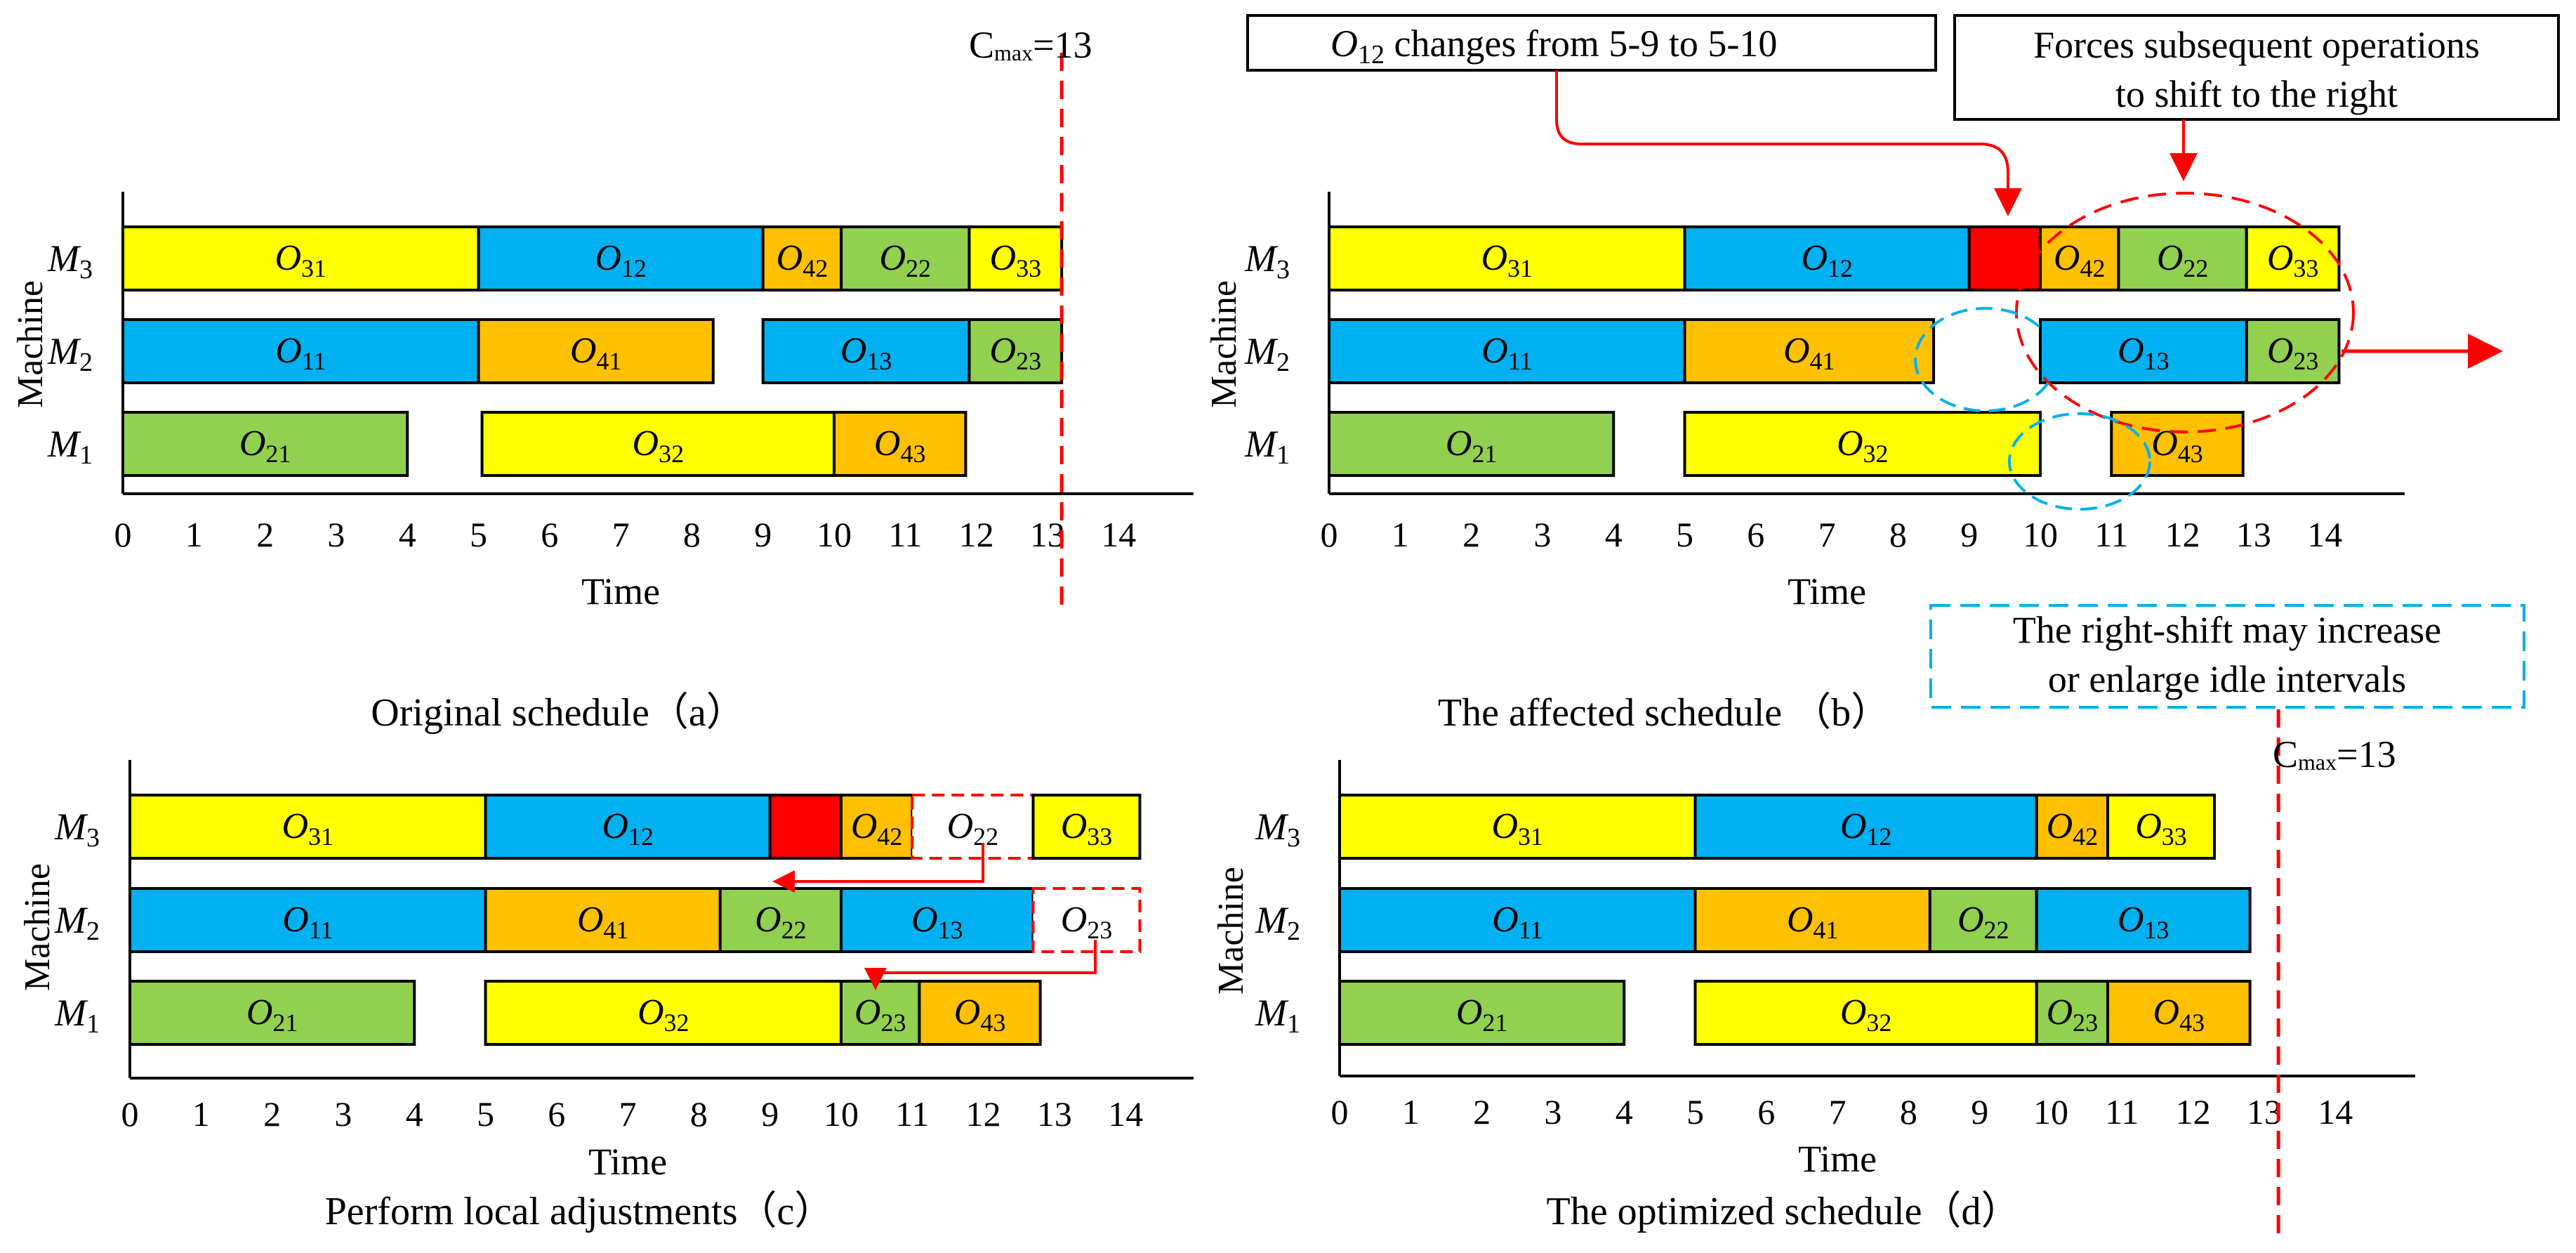 The width and height of the screenshot is (2576, 1253). I want to click on bar-m3-disruption, so click(806, 827).